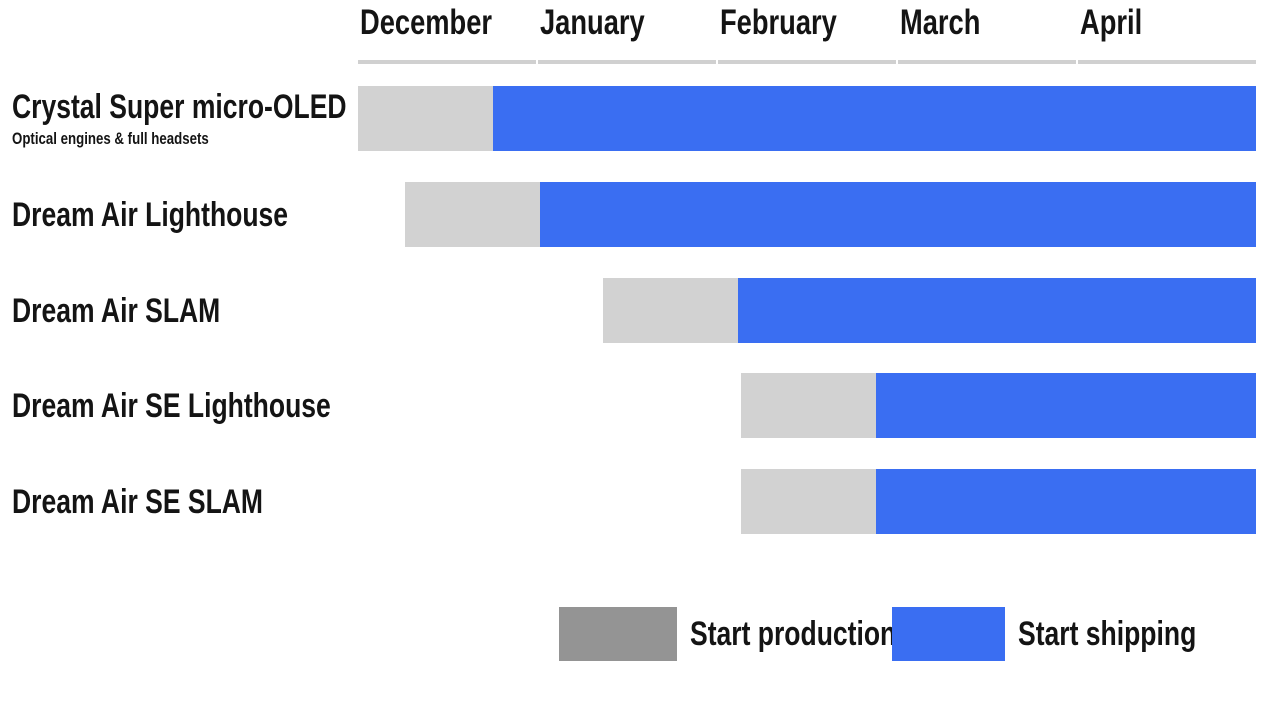 This screenshot has height=710, width=1280. What do you see at coordinates (778, 22) in the screenshot?
I see `month-label-text: February` at bounding box center [778, 22].